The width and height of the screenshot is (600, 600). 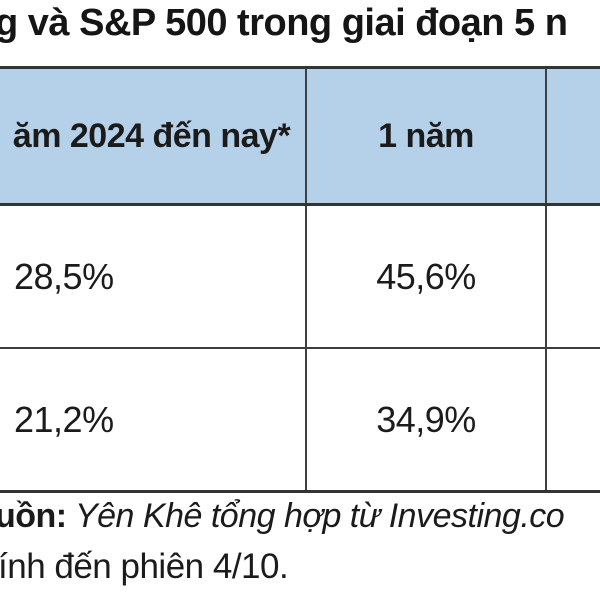 What do you see at coordinates (426, 136) in the screenshot?
I see `column-header-1-year: 1 năm` at bounding box center [426, 136].